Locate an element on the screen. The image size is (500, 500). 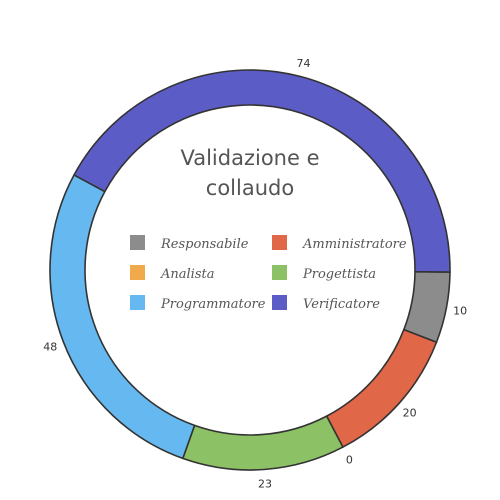
slice-progettista is located at coordinates (263, 443).